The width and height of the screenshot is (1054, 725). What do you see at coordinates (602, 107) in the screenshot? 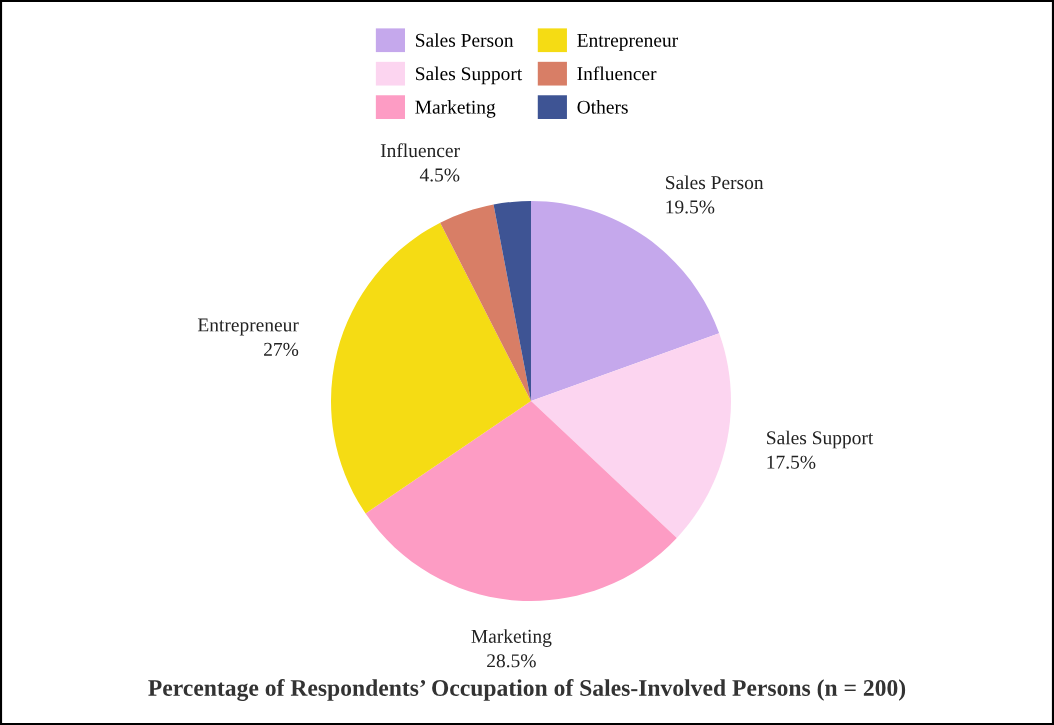
I see `legend-label: Others` at bounding box center [602, 107].